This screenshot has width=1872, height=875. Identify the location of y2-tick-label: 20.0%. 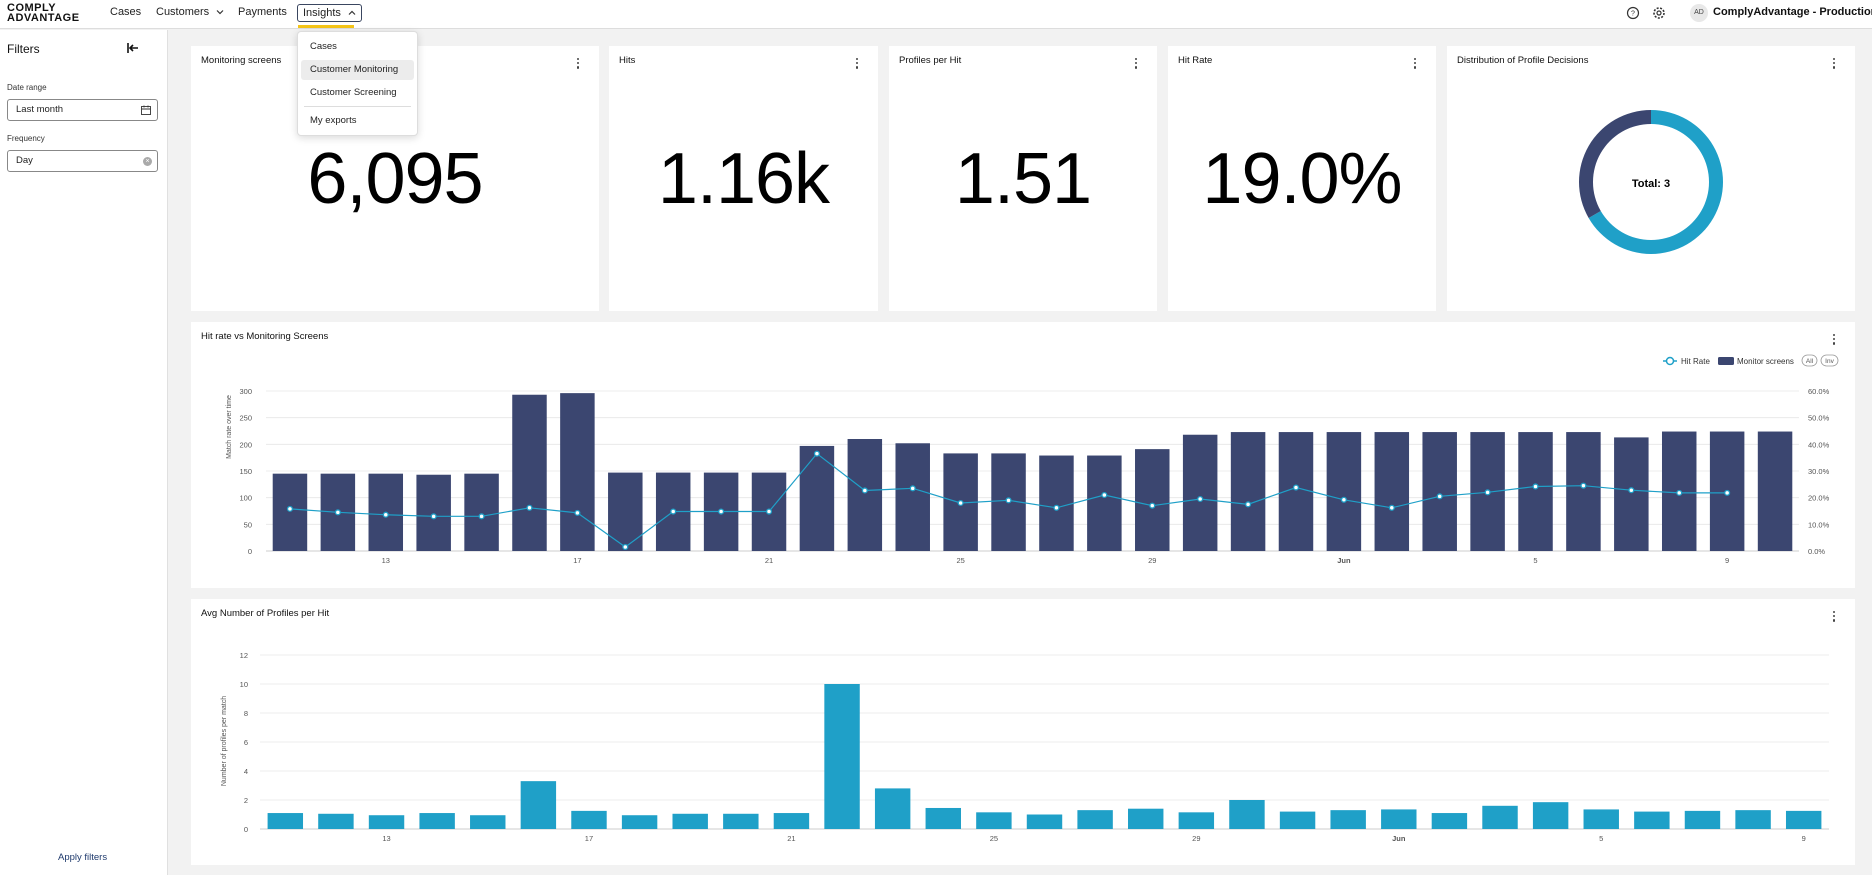
(1819, 498).